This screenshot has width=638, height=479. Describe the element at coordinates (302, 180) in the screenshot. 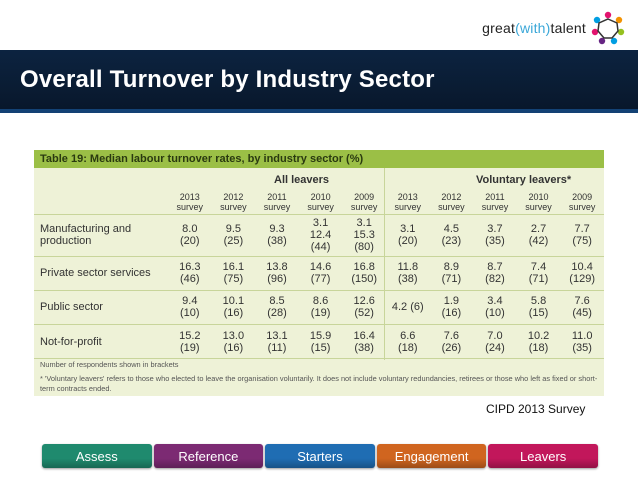

I see `group-all-leavers: All leavers` at that location.